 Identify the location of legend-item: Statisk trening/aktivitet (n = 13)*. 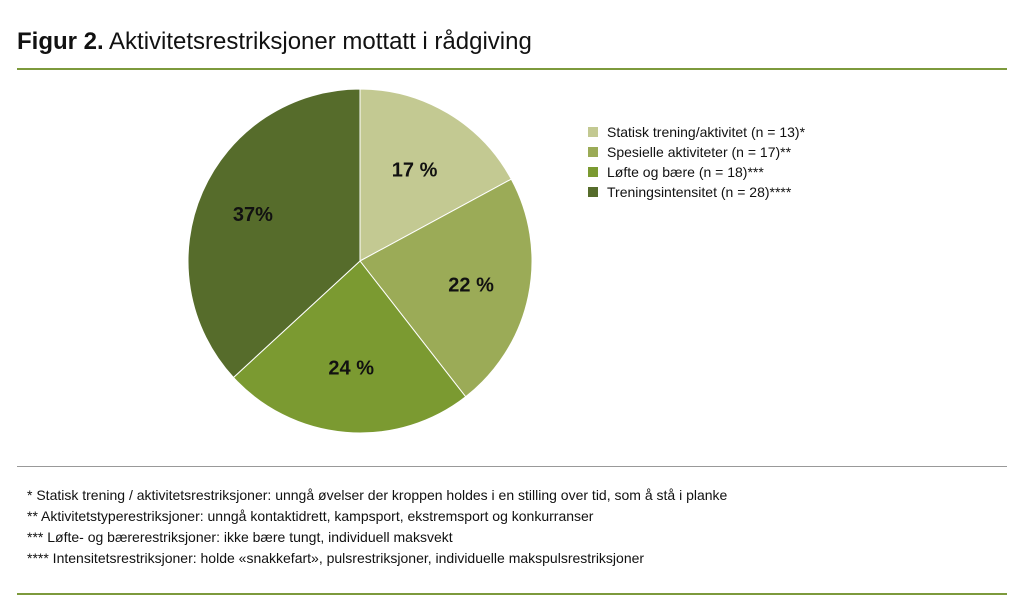
(696, 132).